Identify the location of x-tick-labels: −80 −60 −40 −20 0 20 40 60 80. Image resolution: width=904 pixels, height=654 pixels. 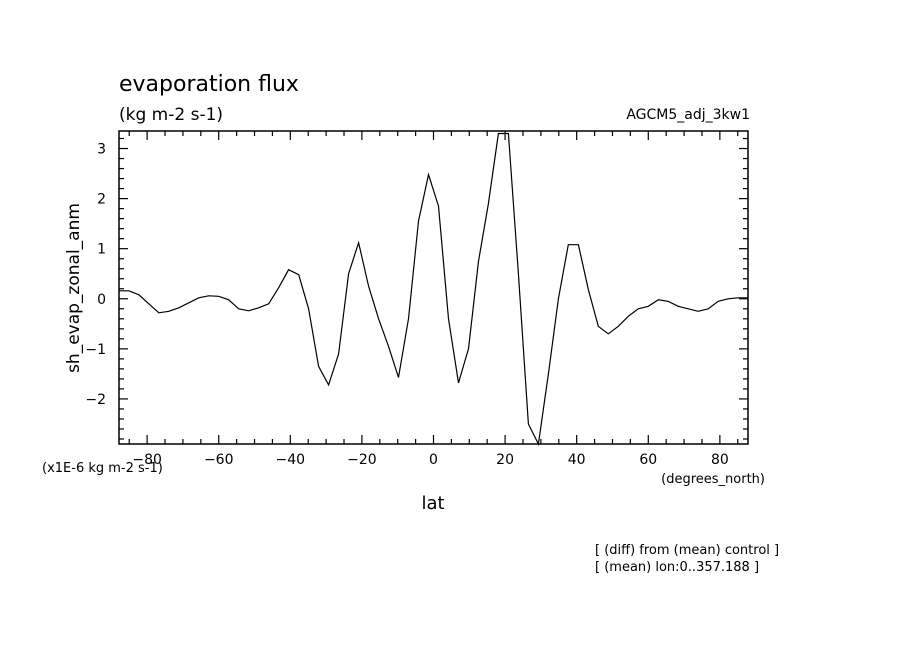
(430, 460).